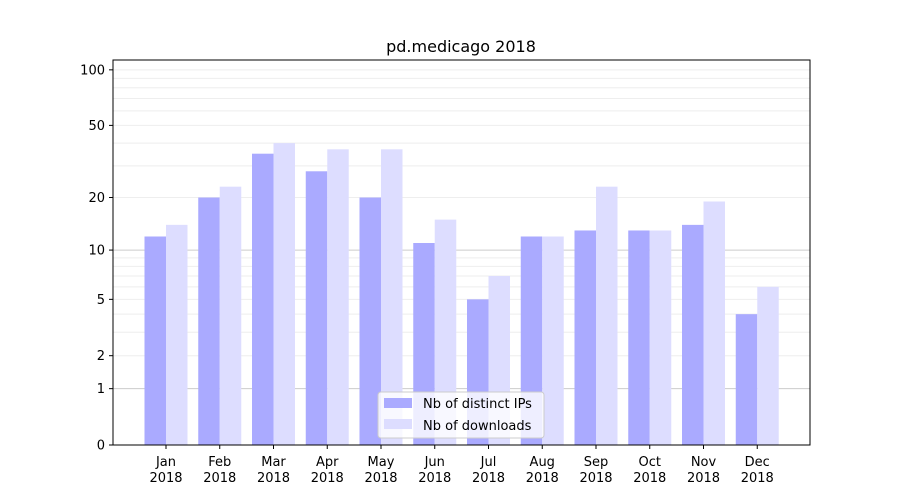 The height and width of the screenshot is (504, 900). Describe the element at coordinates (101, 389) in the screenshot. I see `y-tick-label: 1` at that location.